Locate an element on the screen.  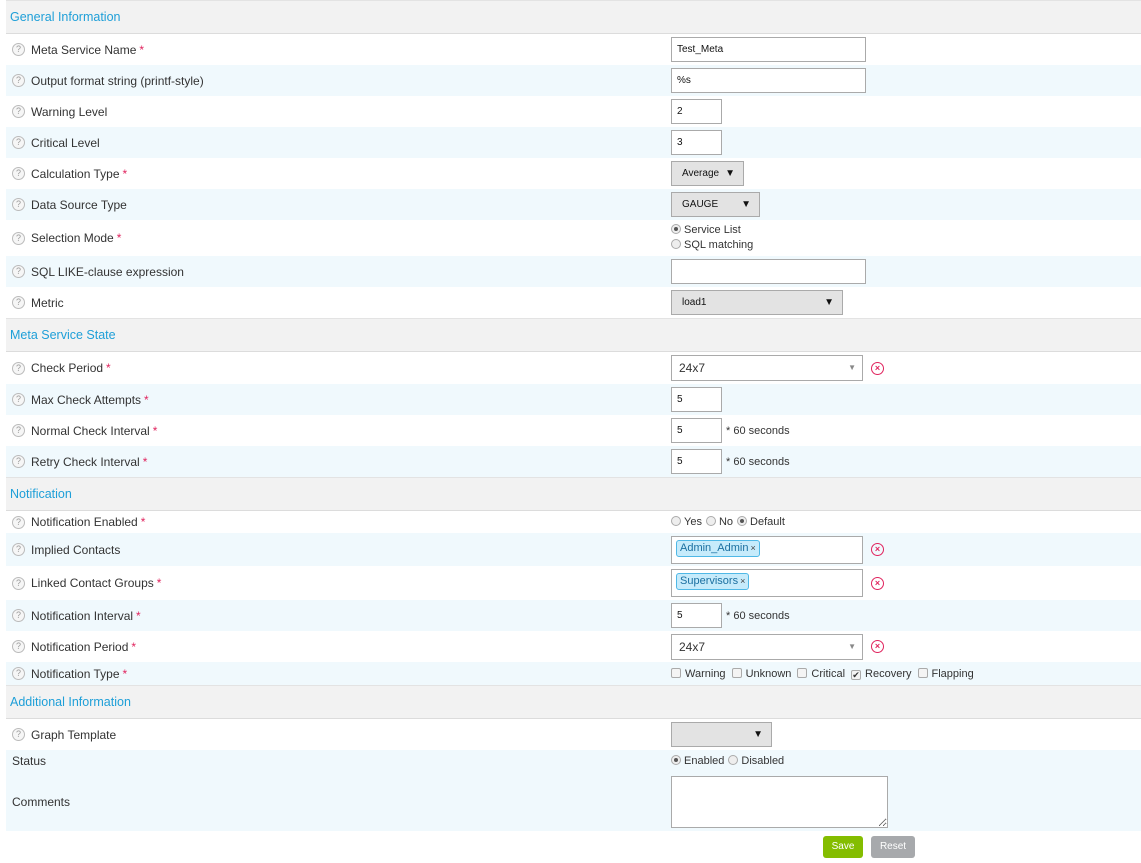
graph-template-select: ▼ is located at coordinates (721, 734).